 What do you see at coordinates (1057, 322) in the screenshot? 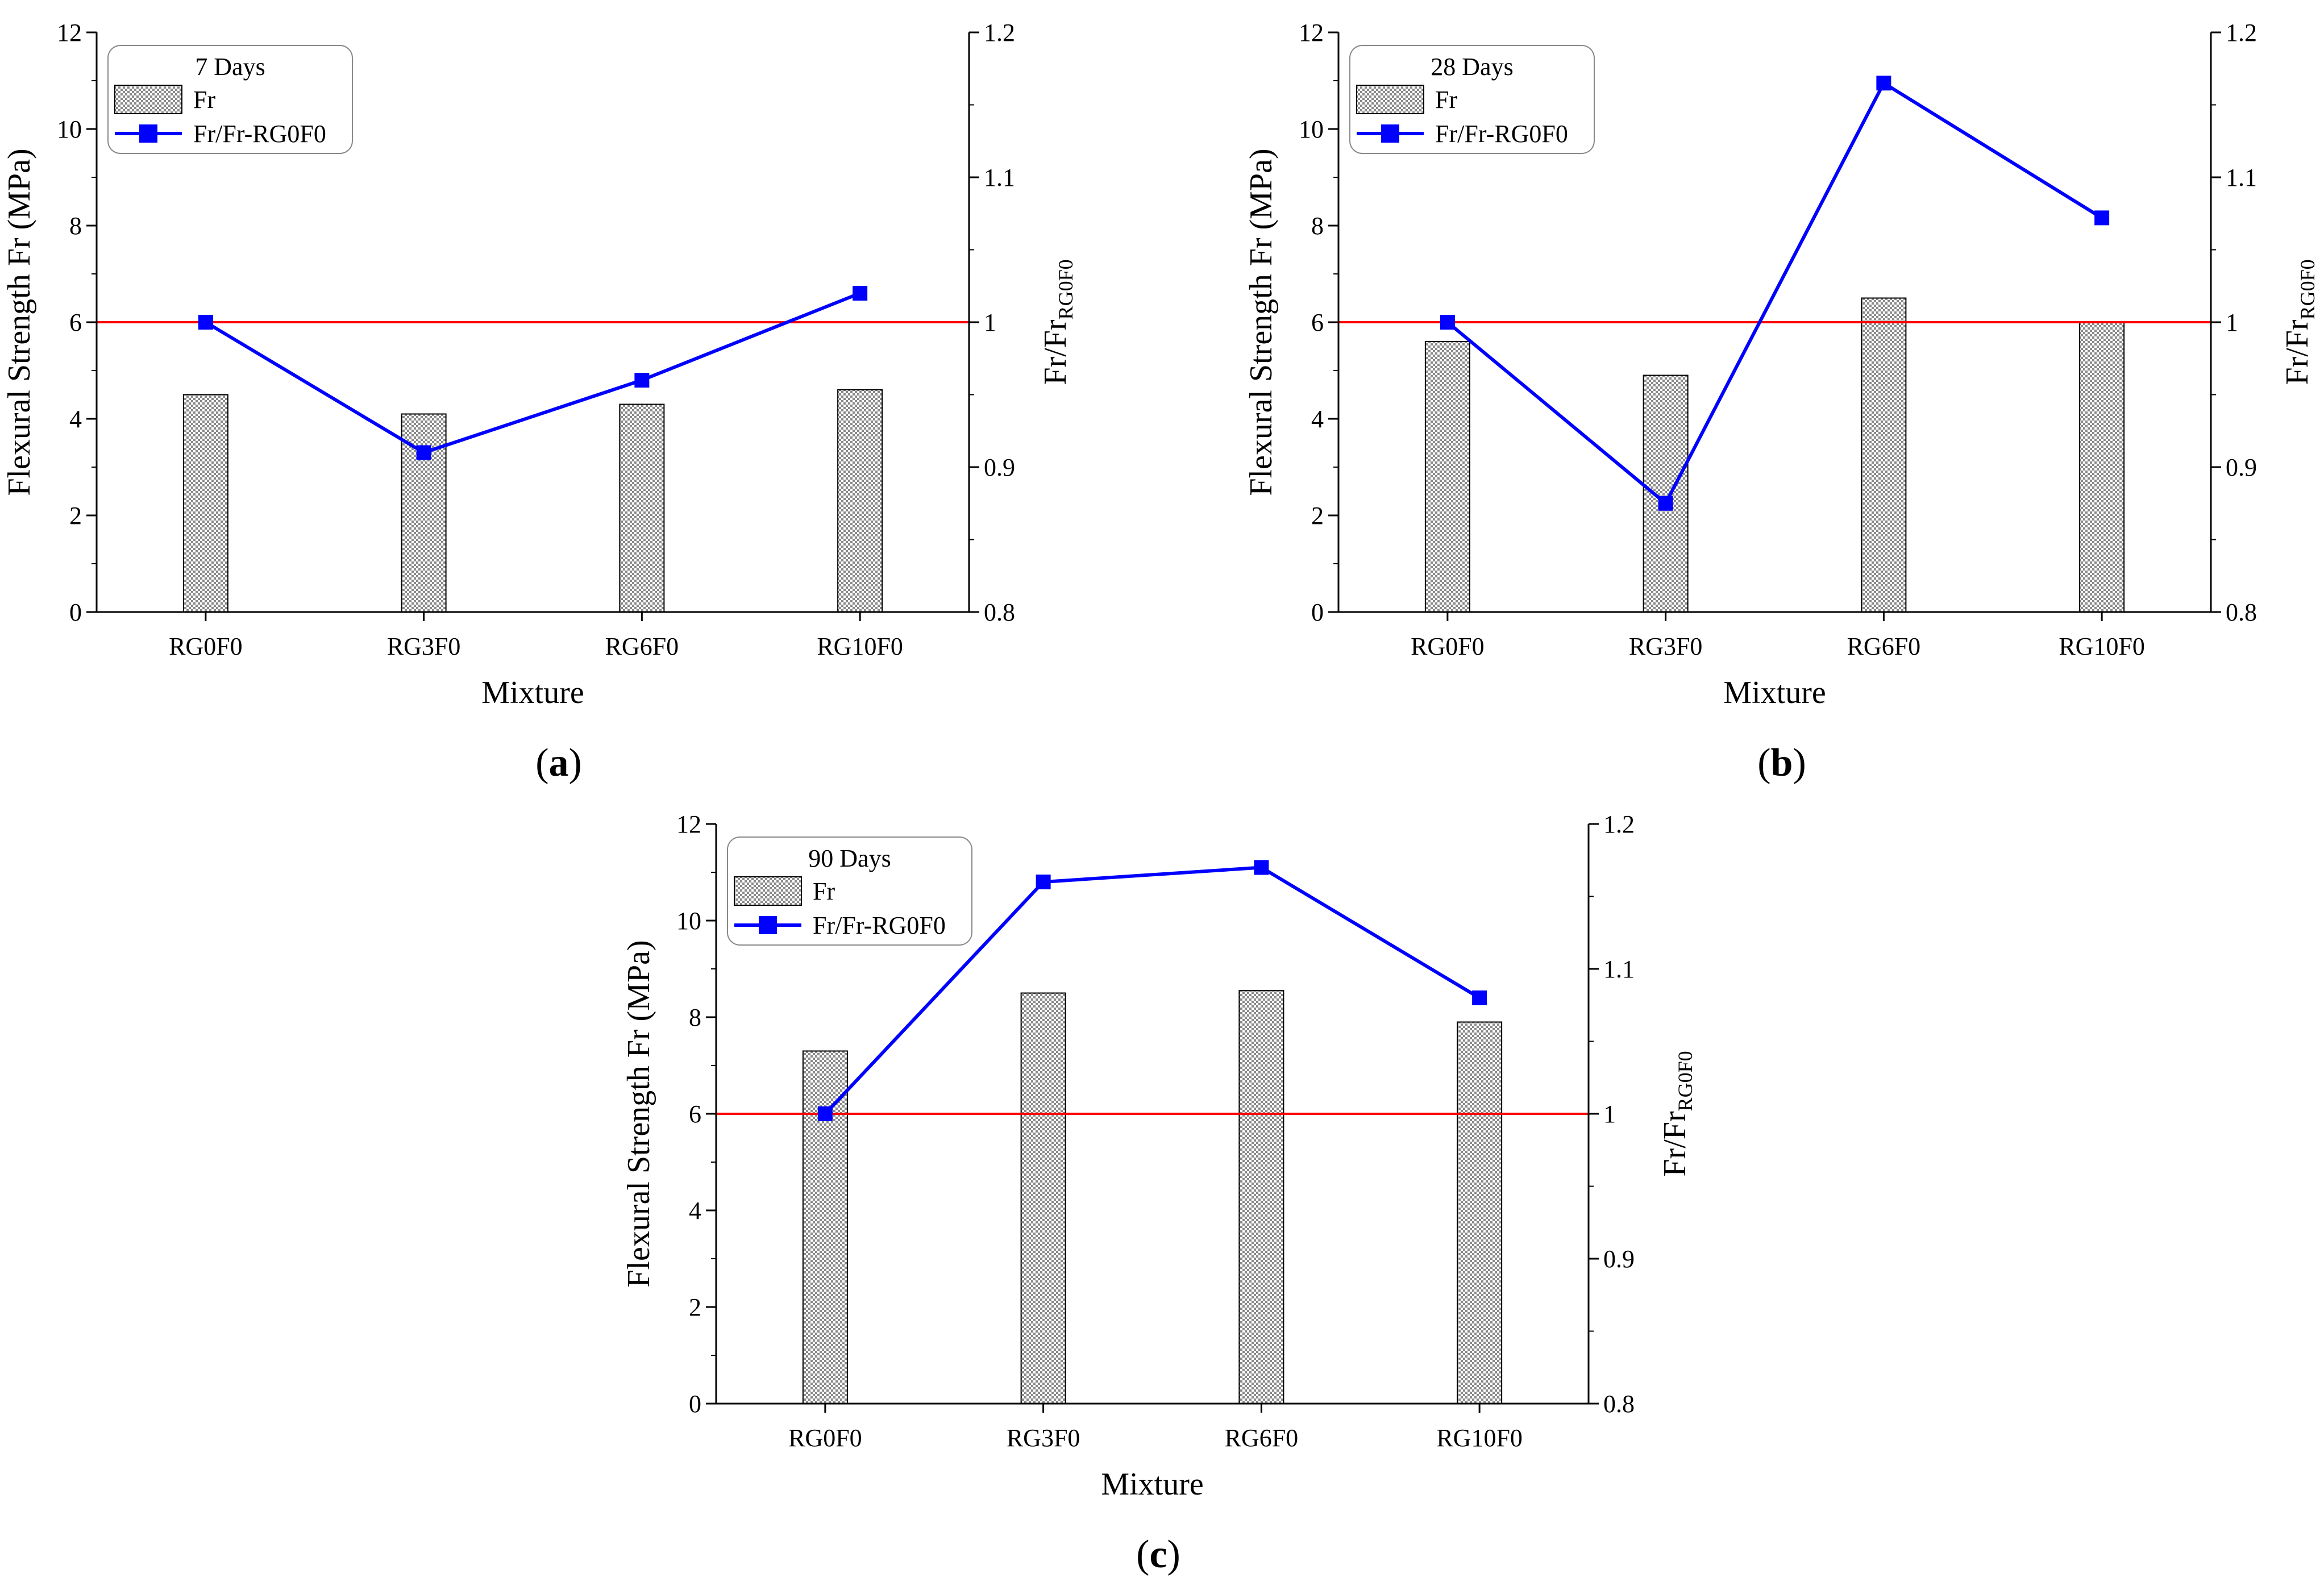
I see `y2-axis-title: Fr/FrRG0F0` at bounding box center [1057, 322].